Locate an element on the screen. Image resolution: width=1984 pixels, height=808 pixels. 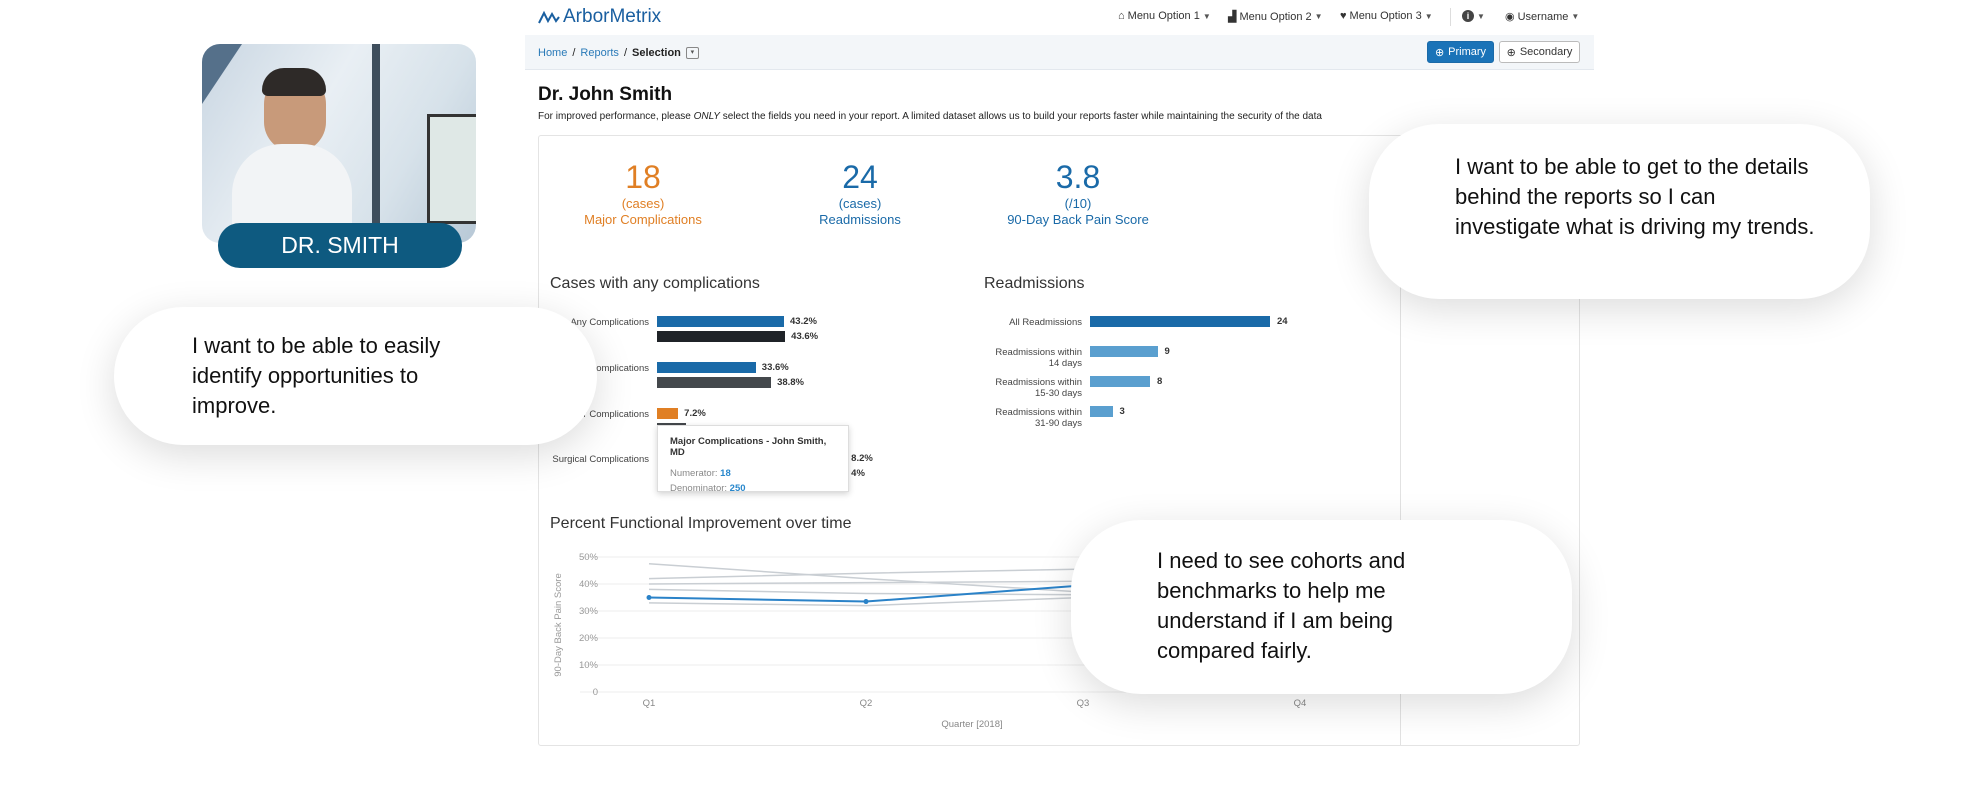
bar-category-label: Readmissions within 15-30 days is located at coordinates (1006, 388).